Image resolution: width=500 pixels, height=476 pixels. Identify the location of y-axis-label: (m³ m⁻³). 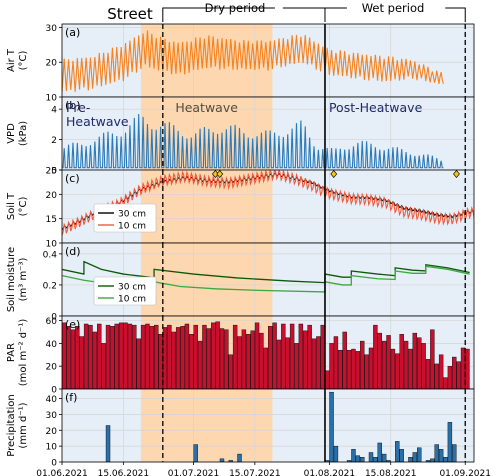
(23, 280).